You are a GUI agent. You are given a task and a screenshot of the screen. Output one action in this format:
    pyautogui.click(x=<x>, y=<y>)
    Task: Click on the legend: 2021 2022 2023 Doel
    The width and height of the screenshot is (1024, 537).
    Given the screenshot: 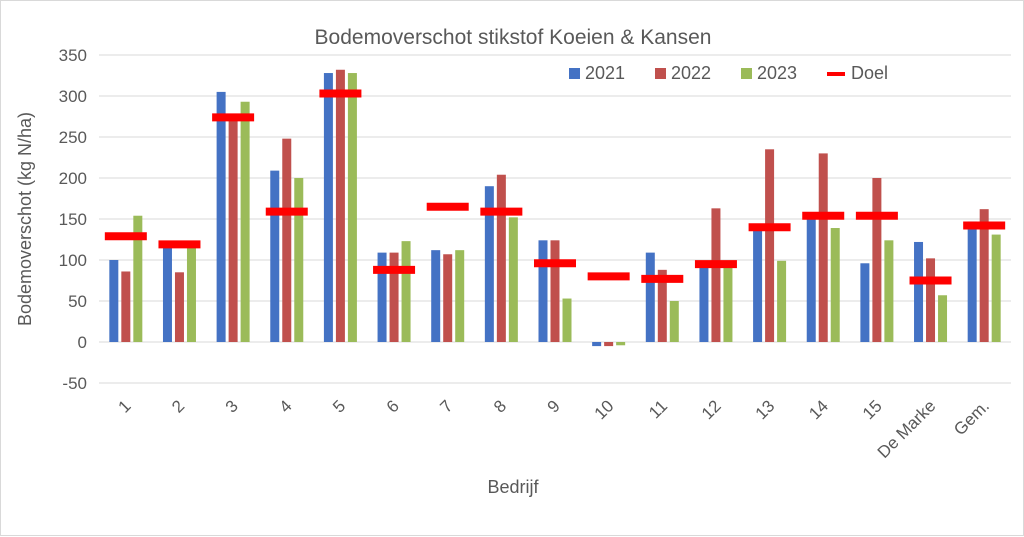 What is the action you would take?
    pyautogui.click(x=728, y=73)
    